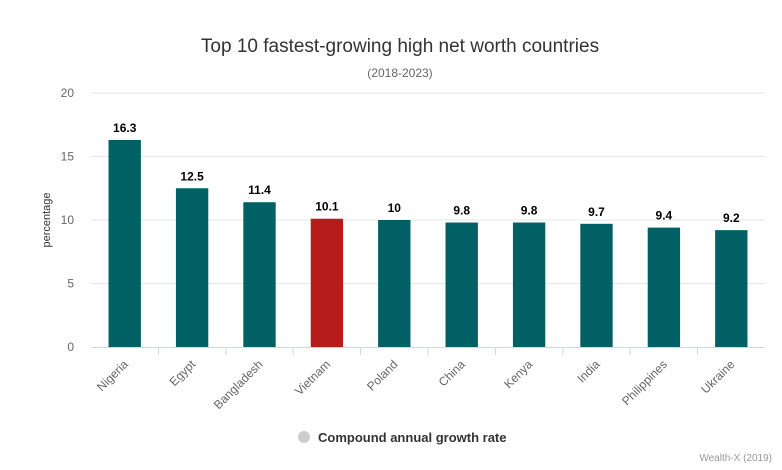 This screenshot has height=470, width=782. I want to click on x-tick-label: India, so click(588, 371).